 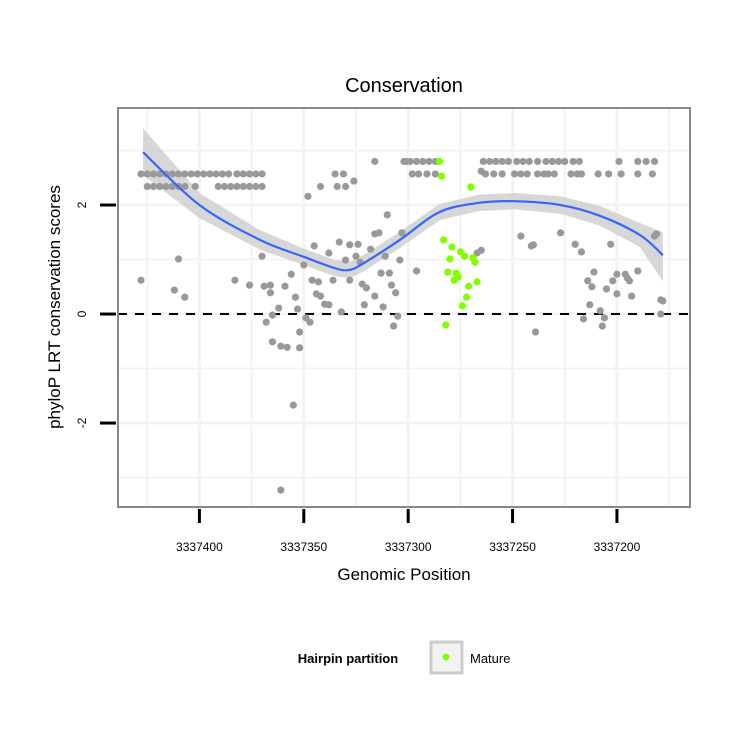 I want to click on y-tick-label: -2, so click(x=82, y=422).